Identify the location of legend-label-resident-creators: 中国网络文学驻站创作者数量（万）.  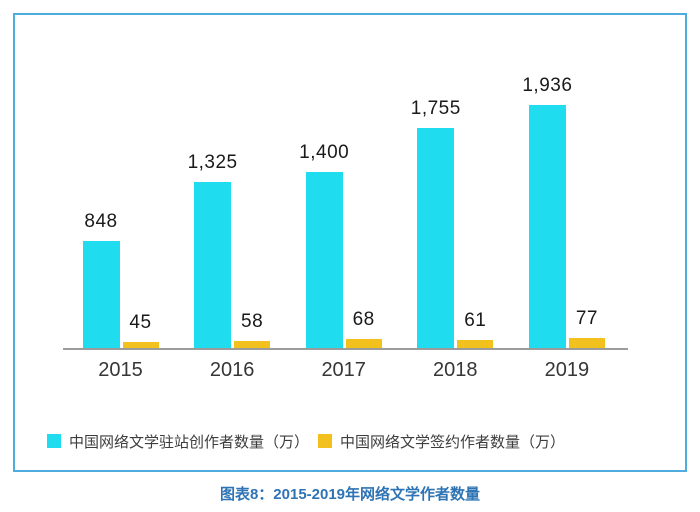
(189, 442).